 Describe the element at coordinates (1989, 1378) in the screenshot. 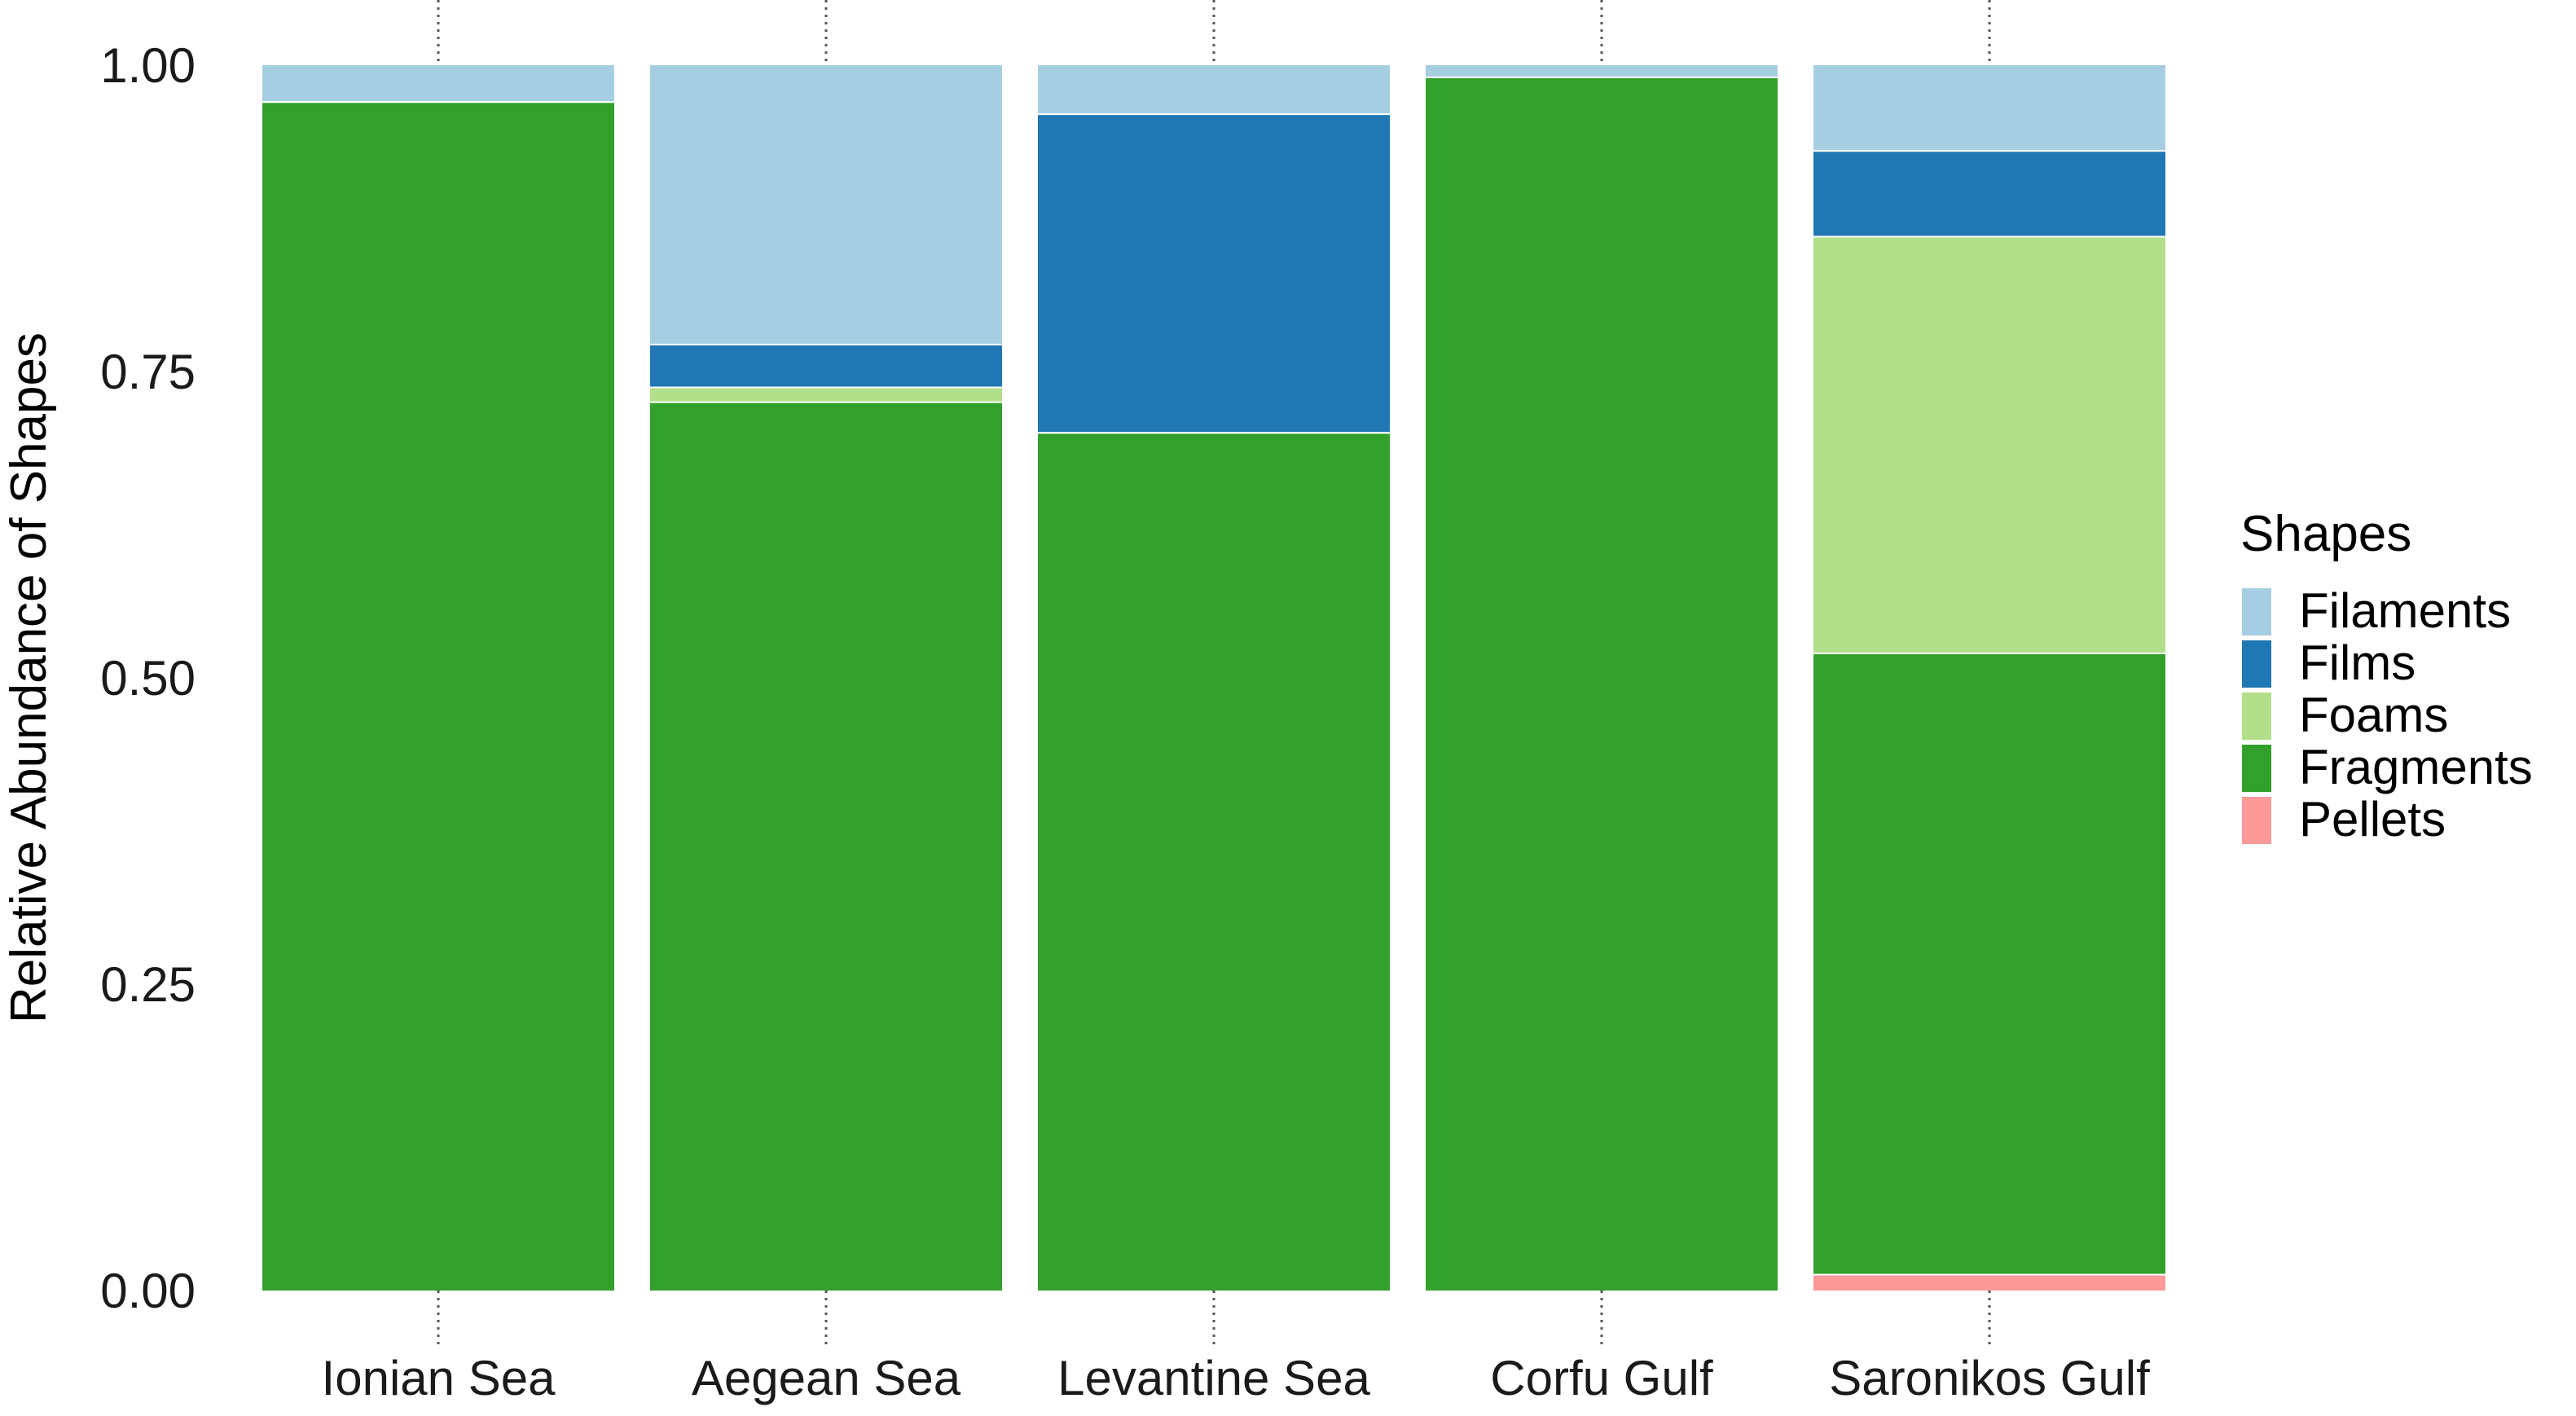

I see `x-tick-label: Saronikos Gulf` at that location.